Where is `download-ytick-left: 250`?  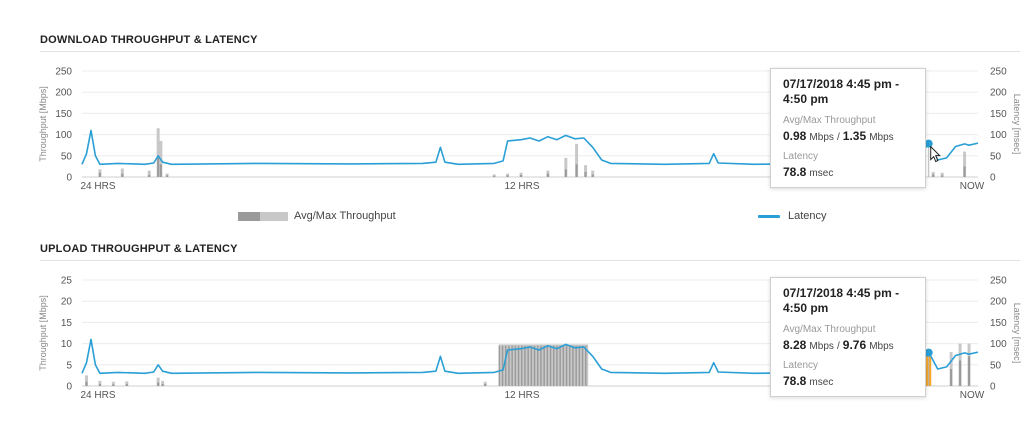 download-ytick-left: 250 is located at coordinates (63, 72).